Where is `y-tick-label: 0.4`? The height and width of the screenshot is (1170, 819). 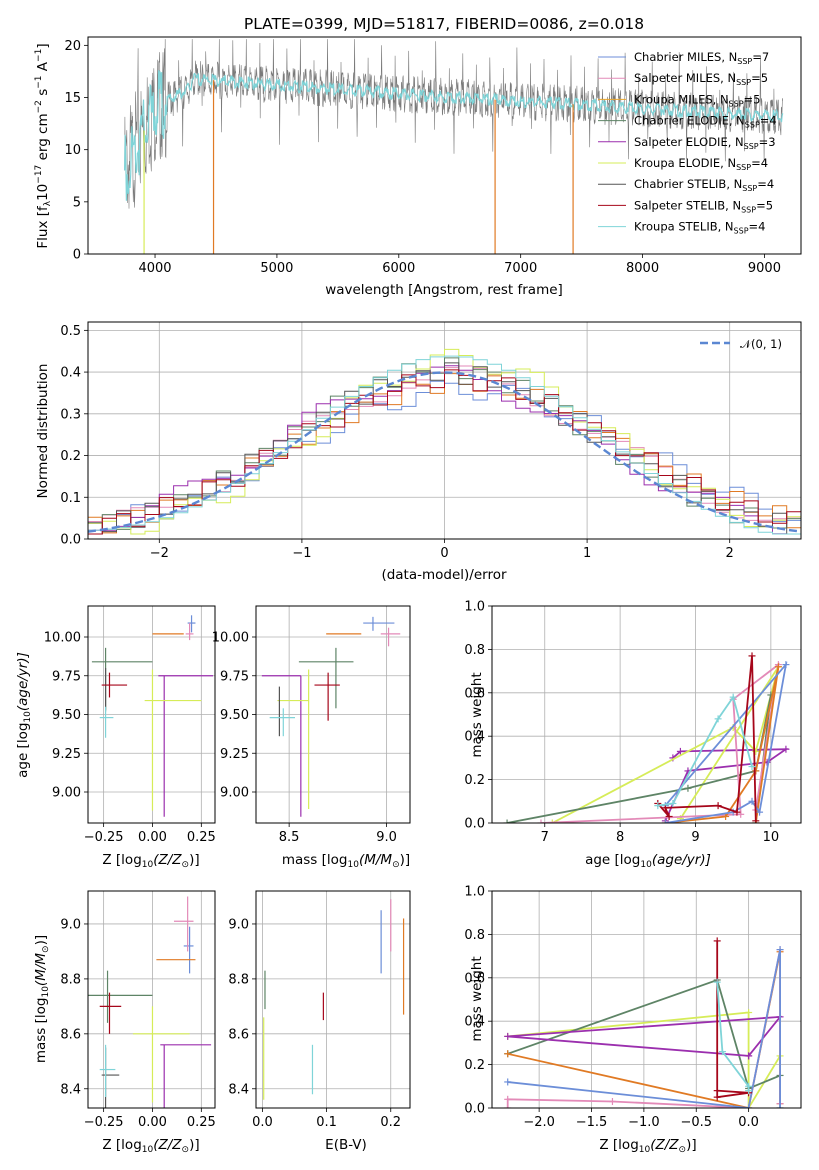
y-tick-label: 0.4 is located at coordinates (474, 737).